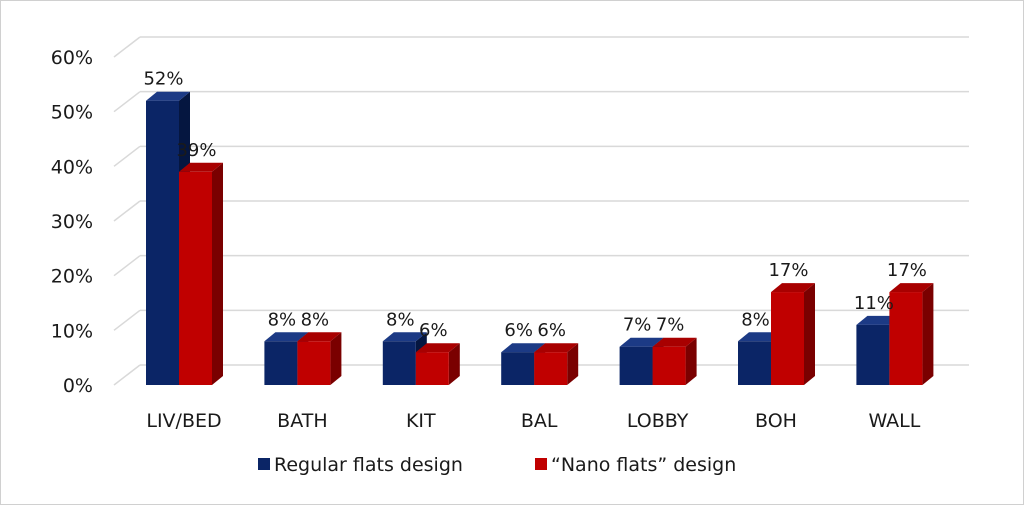  I want to click on y-axis: 0% 10% 20% 30% 40% 50% 60%, so click(72, 222).